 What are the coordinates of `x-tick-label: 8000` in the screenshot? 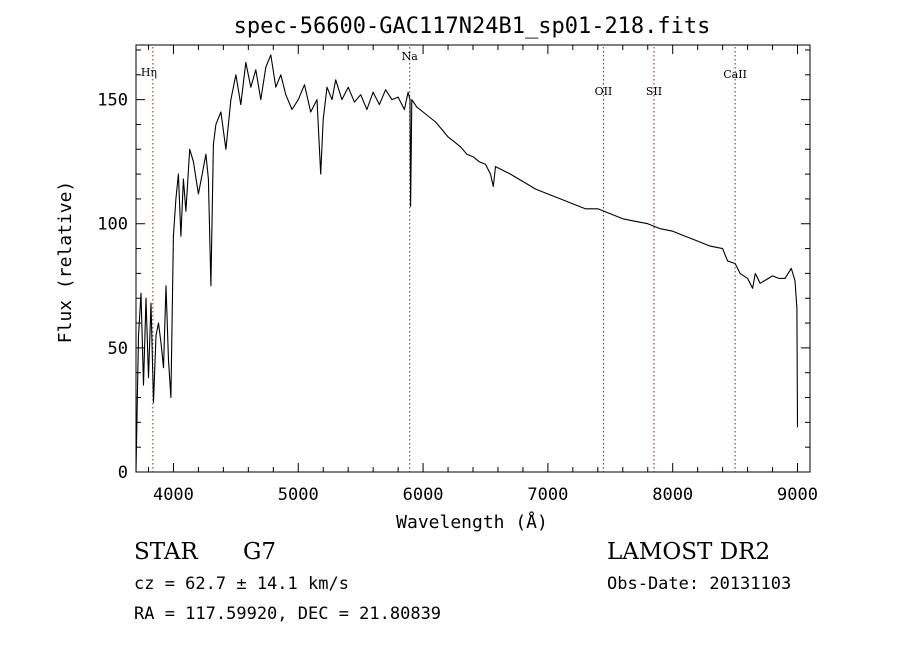 It's located at (672, 495).